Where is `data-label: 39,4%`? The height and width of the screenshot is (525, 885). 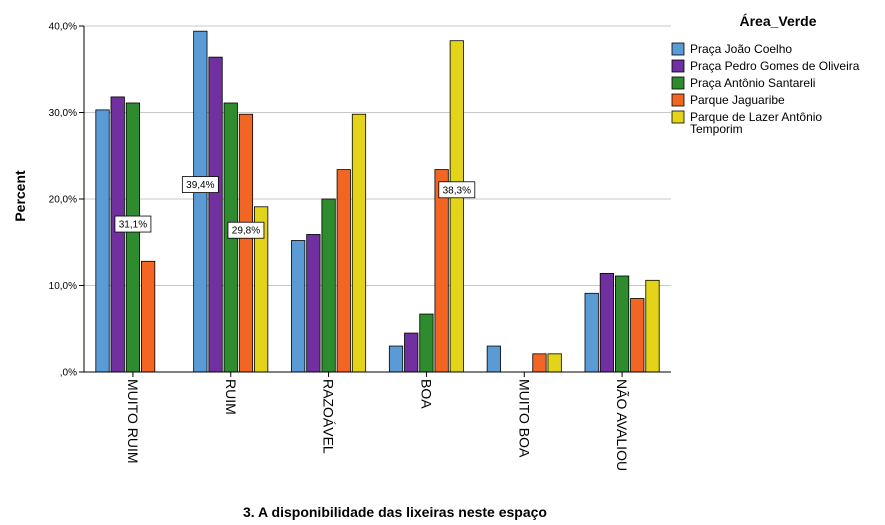 data-label: 39,4% is located at coordinates (200, 184).